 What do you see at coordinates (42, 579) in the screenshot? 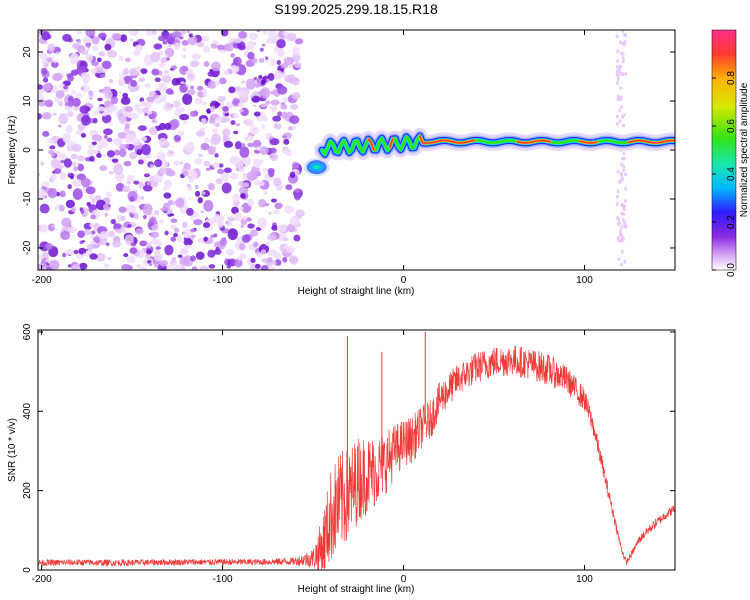
I see `bottom-x-tick-label: -200` at bounding box center [42, 579].